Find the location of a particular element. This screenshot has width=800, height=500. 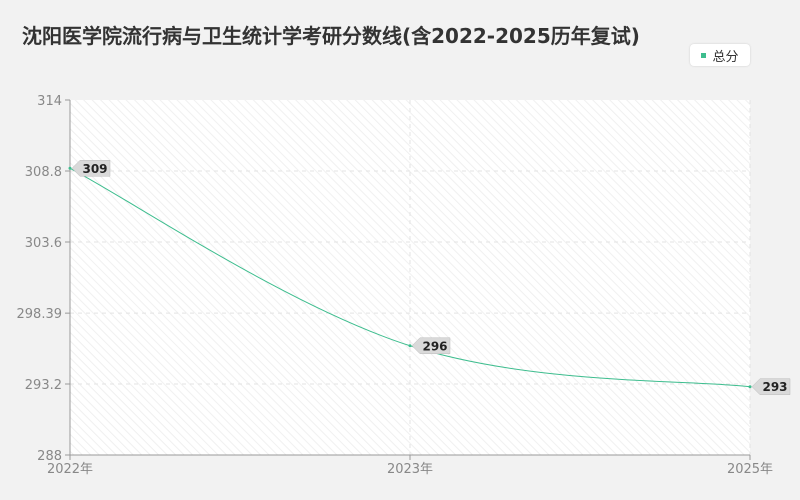

y-tick-label: 298.39 is located at coordinates (40, 314).